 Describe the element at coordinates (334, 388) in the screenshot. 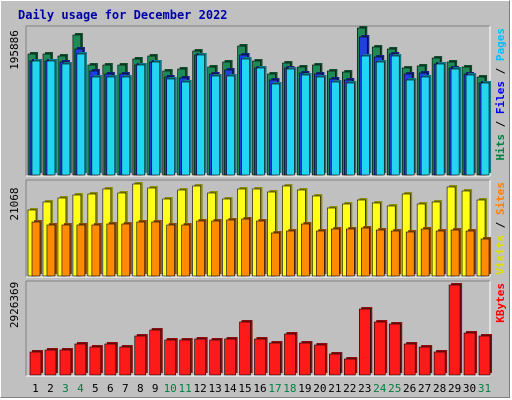

I see `day-label-21: 21` at that location.